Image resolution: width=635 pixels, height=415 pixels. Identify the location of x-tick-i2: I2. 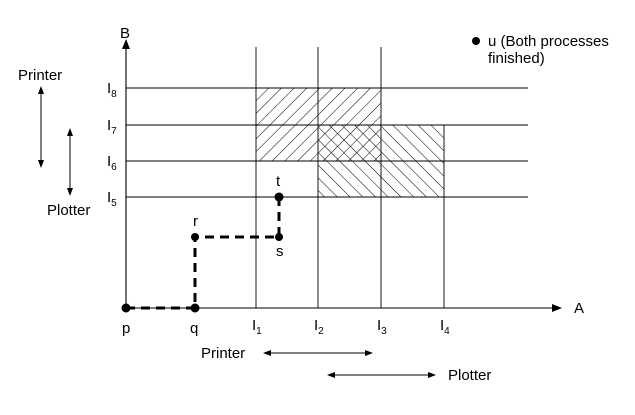
(319, 327).